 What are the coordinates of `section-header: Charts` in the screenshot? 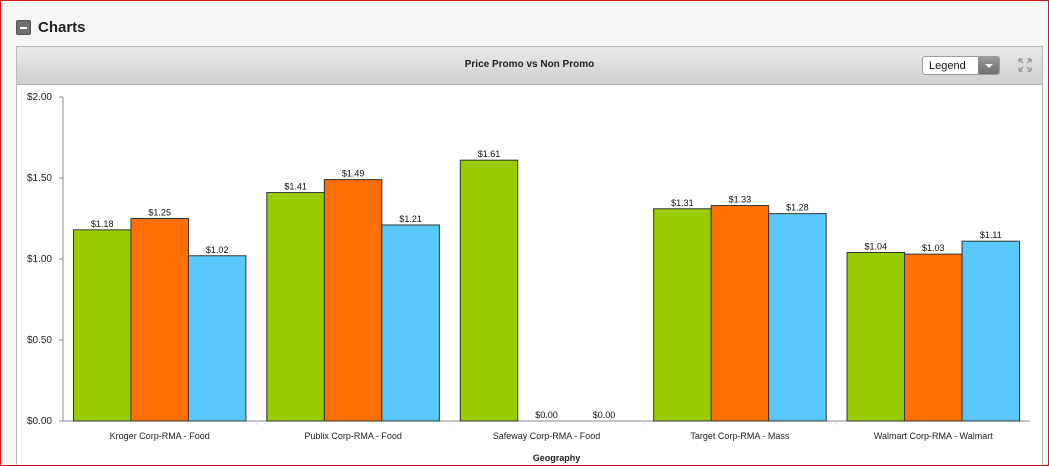 It's located at (51, 27).